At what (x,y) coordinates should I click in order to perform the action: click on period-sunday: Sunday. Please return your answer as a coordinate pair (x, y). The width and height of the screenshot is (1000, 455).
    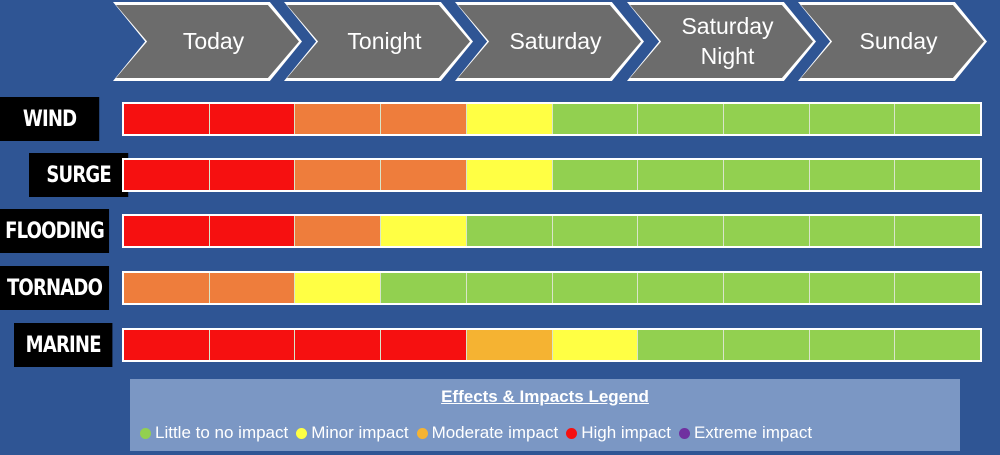
    Looking at the image, I should click on (892, 41).